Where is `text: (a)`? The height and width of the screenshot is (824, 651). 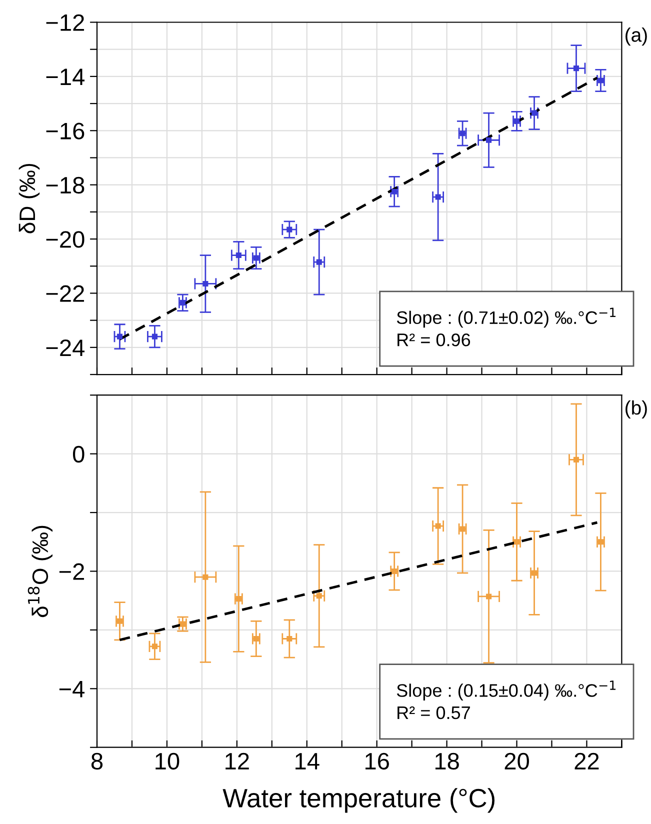 text: (a) is located at coordinates (636, 37).